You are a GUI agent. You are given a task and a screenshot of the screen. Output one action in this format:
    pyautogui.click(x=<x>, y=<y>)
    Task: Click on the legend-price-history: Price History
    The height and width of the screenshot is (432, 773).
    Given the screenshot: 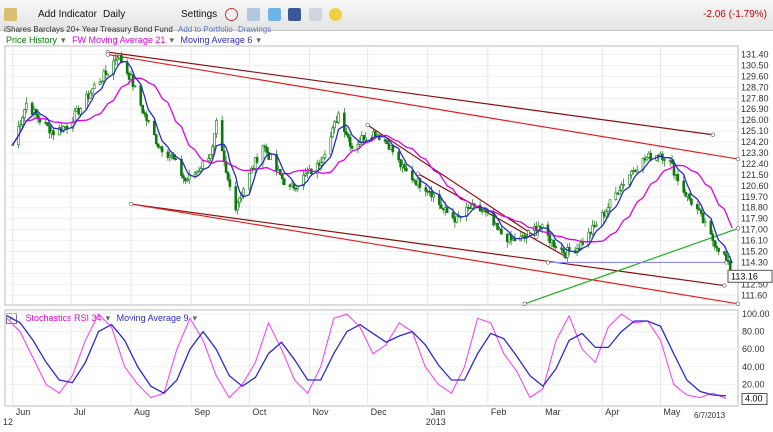 What is the action you would take?
    pyautogui.click(x=32, y=40)
    